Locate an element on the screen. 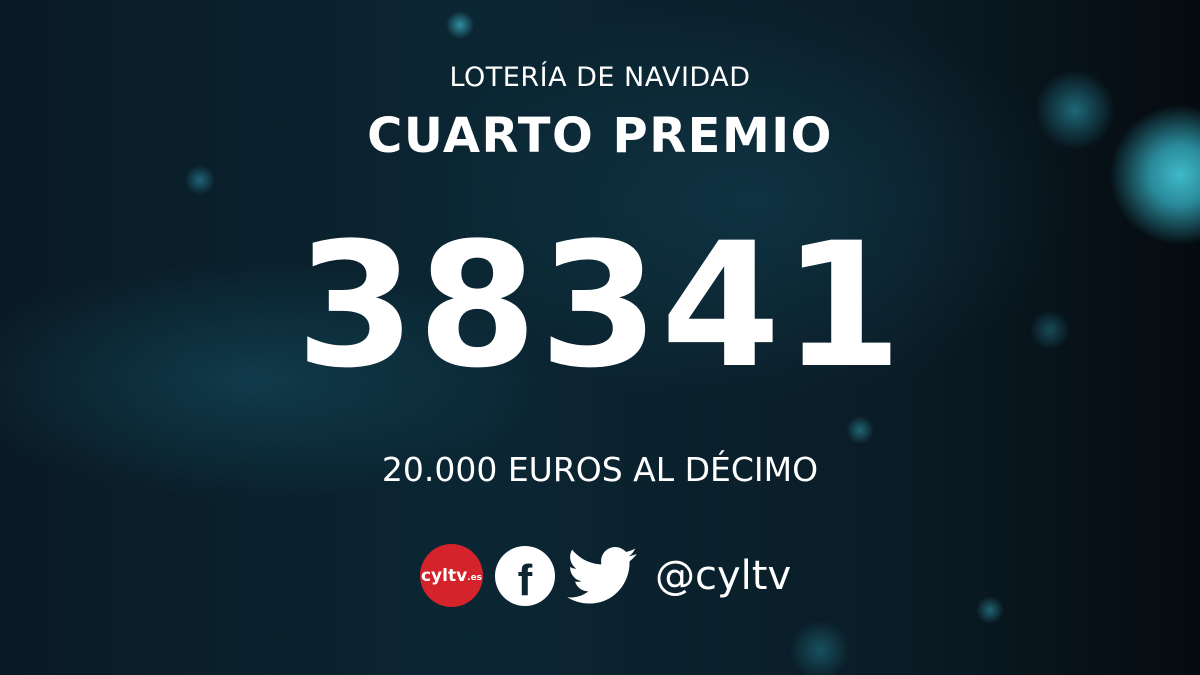 The image size is (1200, 675). social-bar: cyltv .es f @cyltv is located at coordinates (605, 575).